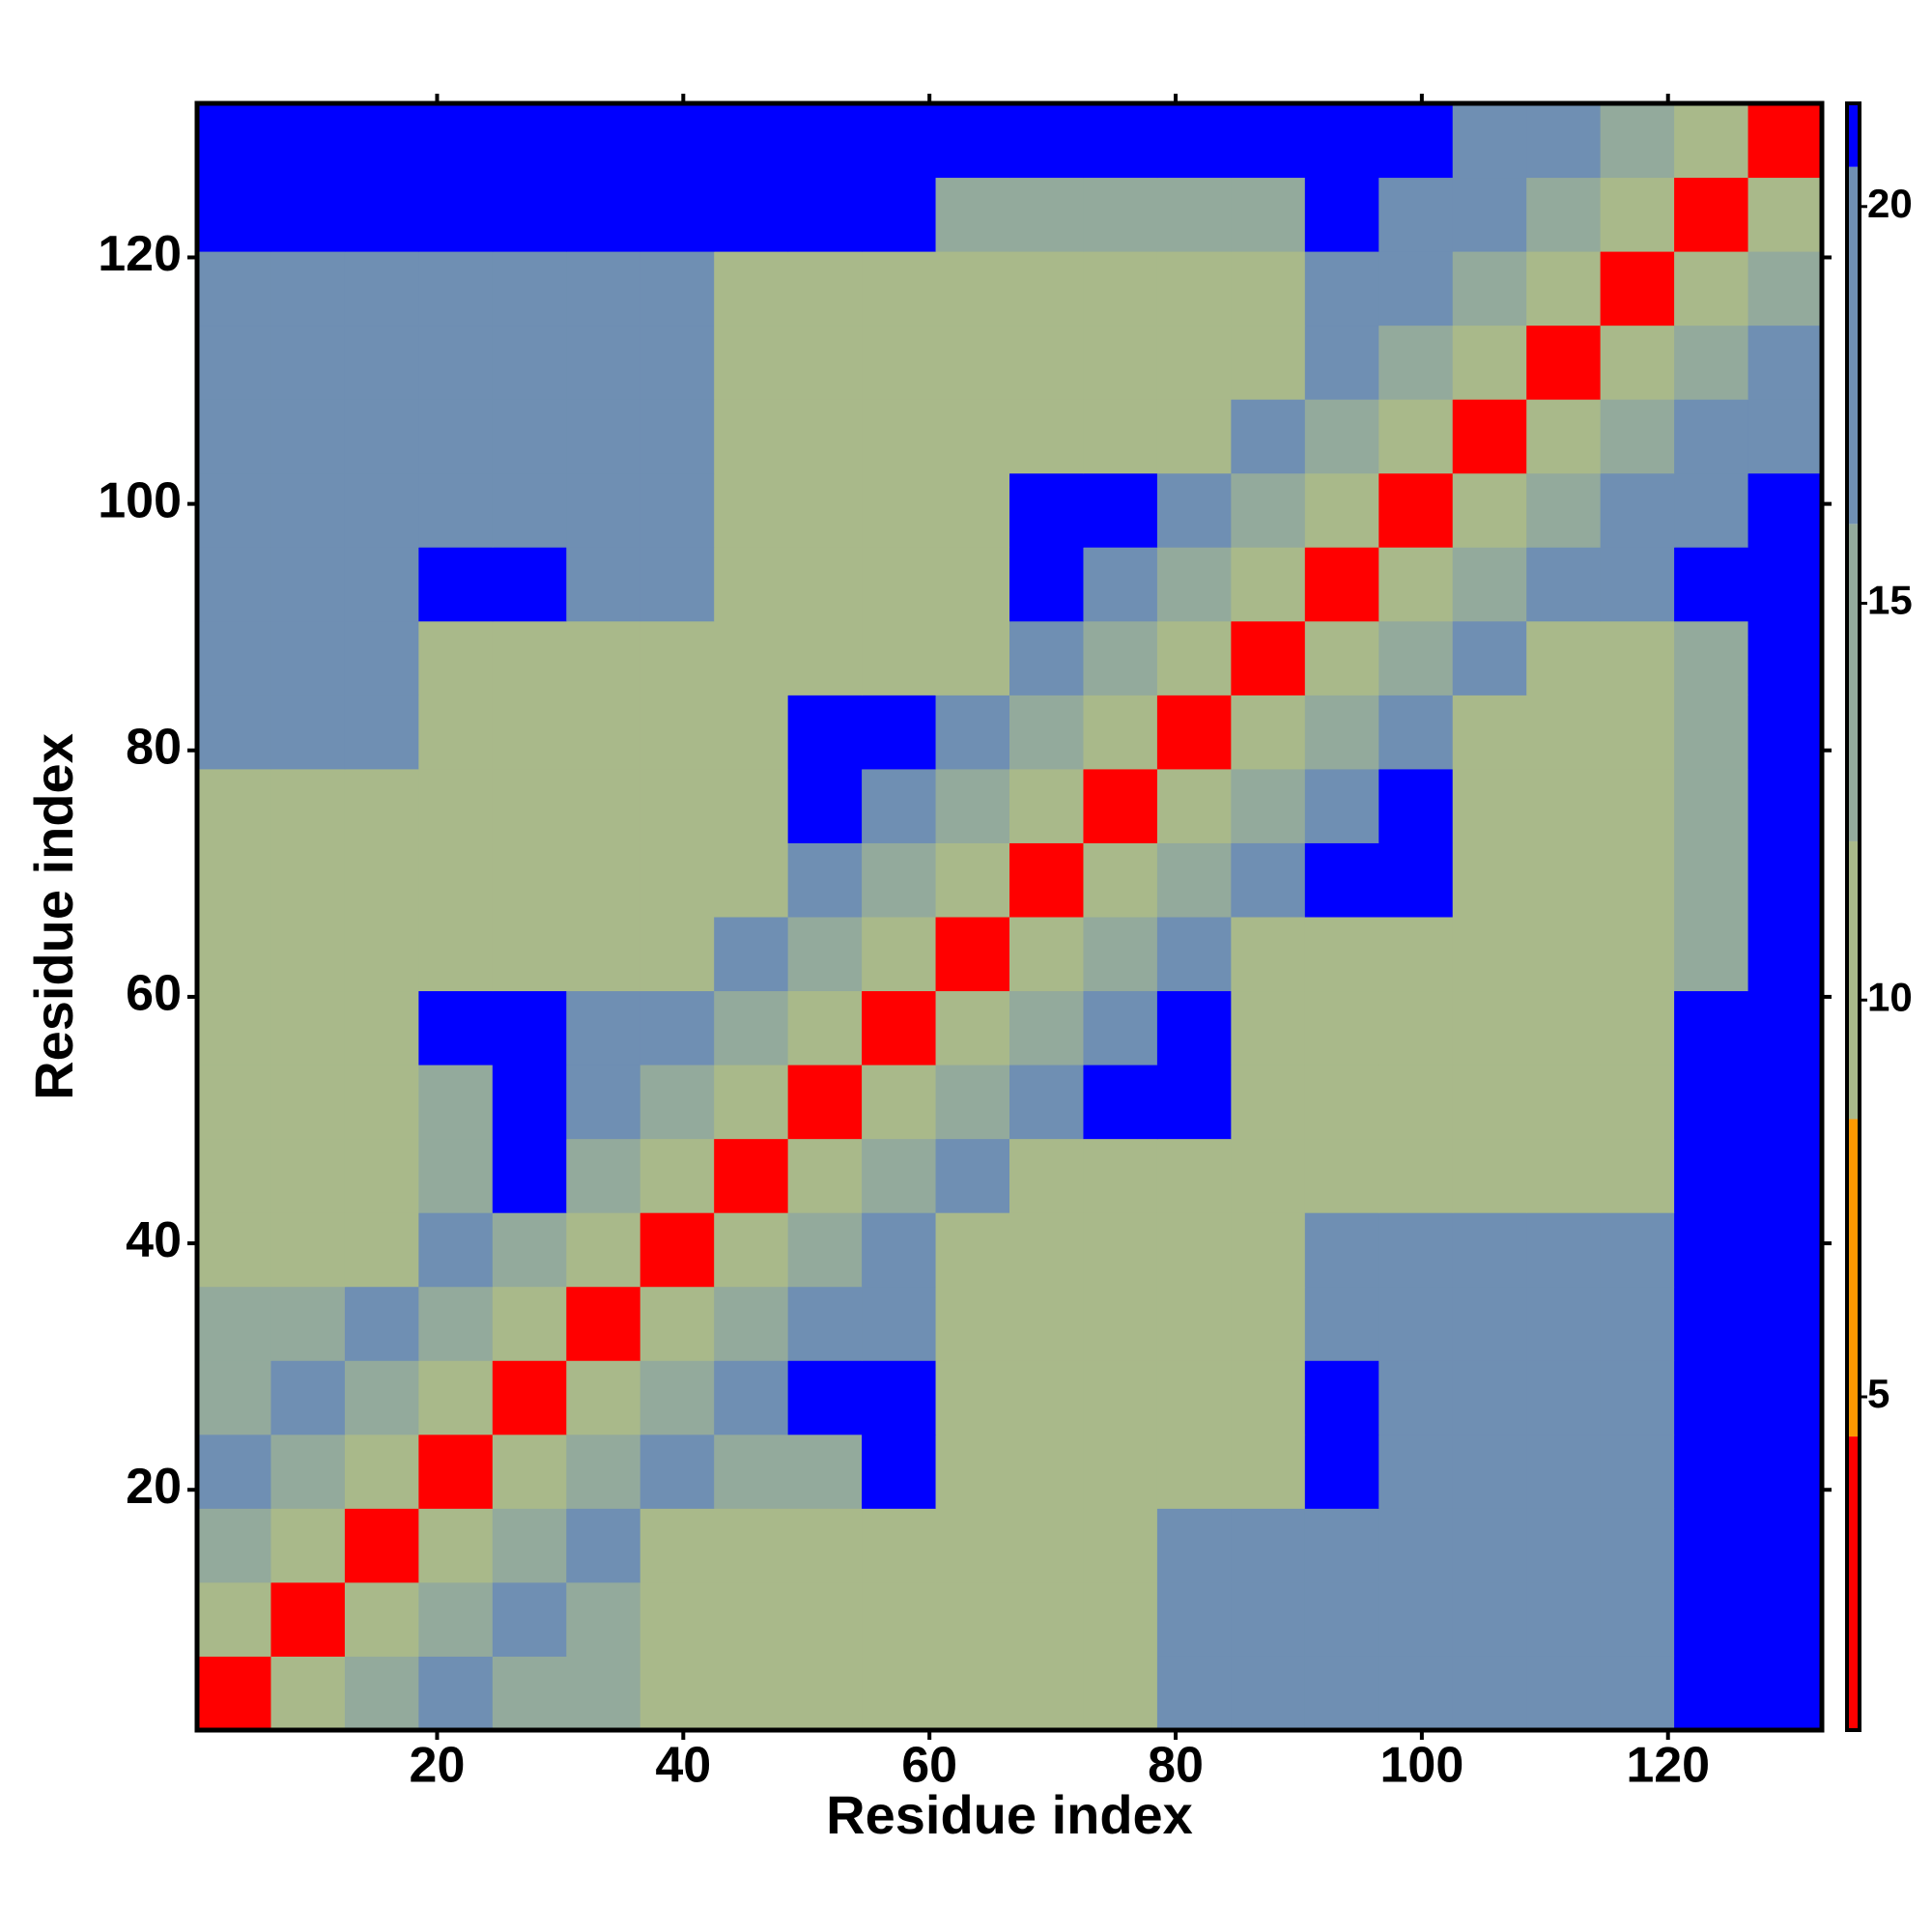 The width and height of the screenshot is (1932, 1932). What do you see at coordinates (1853, 345) in the screenshot?
I see `colorbar-segment` at bounding box center [1853, 345].